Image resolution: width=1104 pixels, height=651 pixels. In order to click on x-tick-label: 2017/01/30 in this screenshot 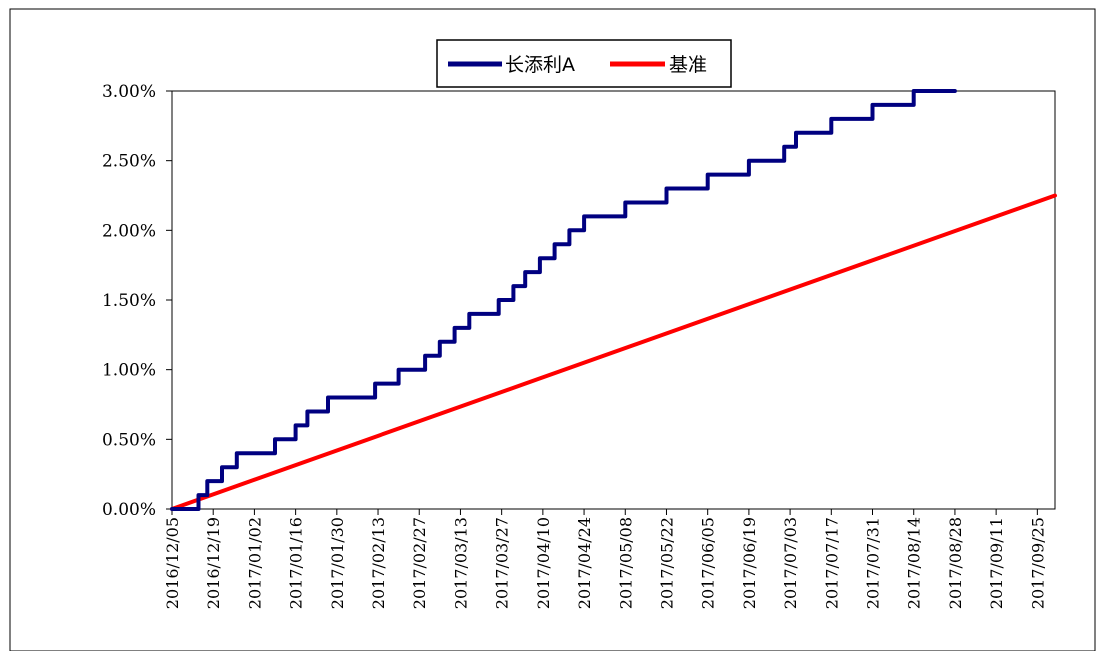, I will do `click(337, 563)`.